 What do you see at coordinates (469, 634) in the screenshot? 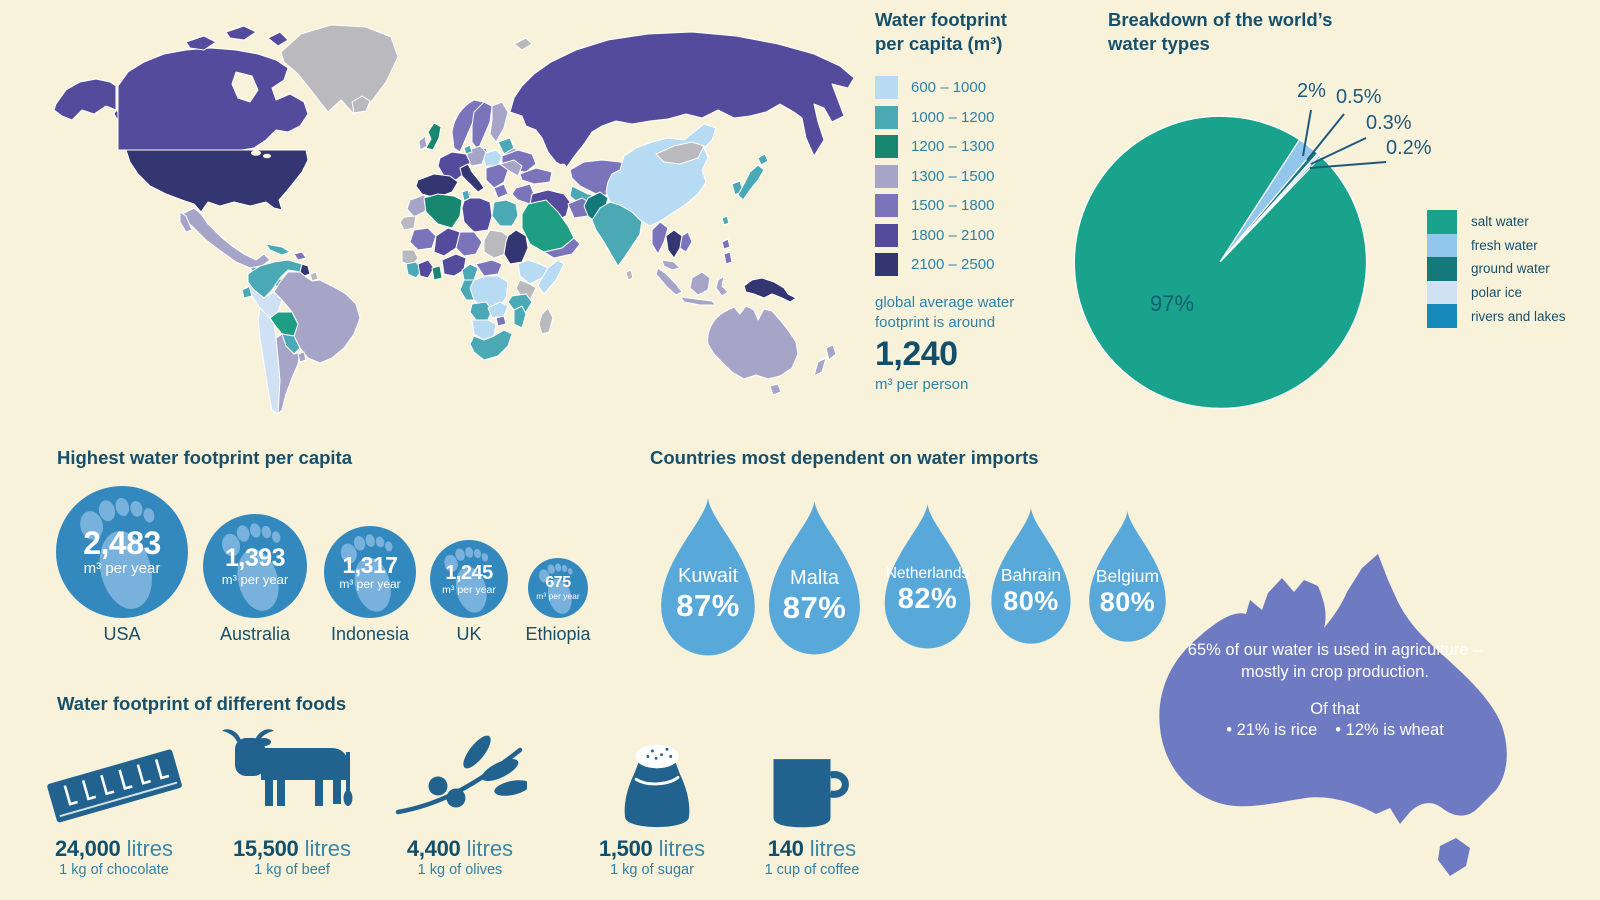
I see `country-label-uk: UK` at bounding box center [469, 634].